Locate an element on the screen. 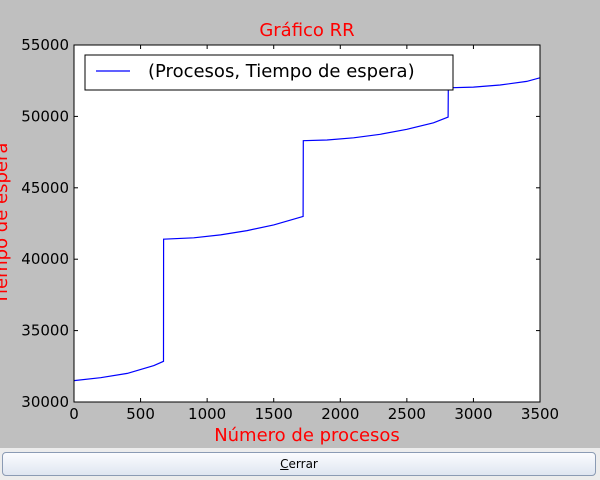 The height and width of the screenshot is (480, 600). y-tick-label: 55000 is located at coordinates (45, 45).